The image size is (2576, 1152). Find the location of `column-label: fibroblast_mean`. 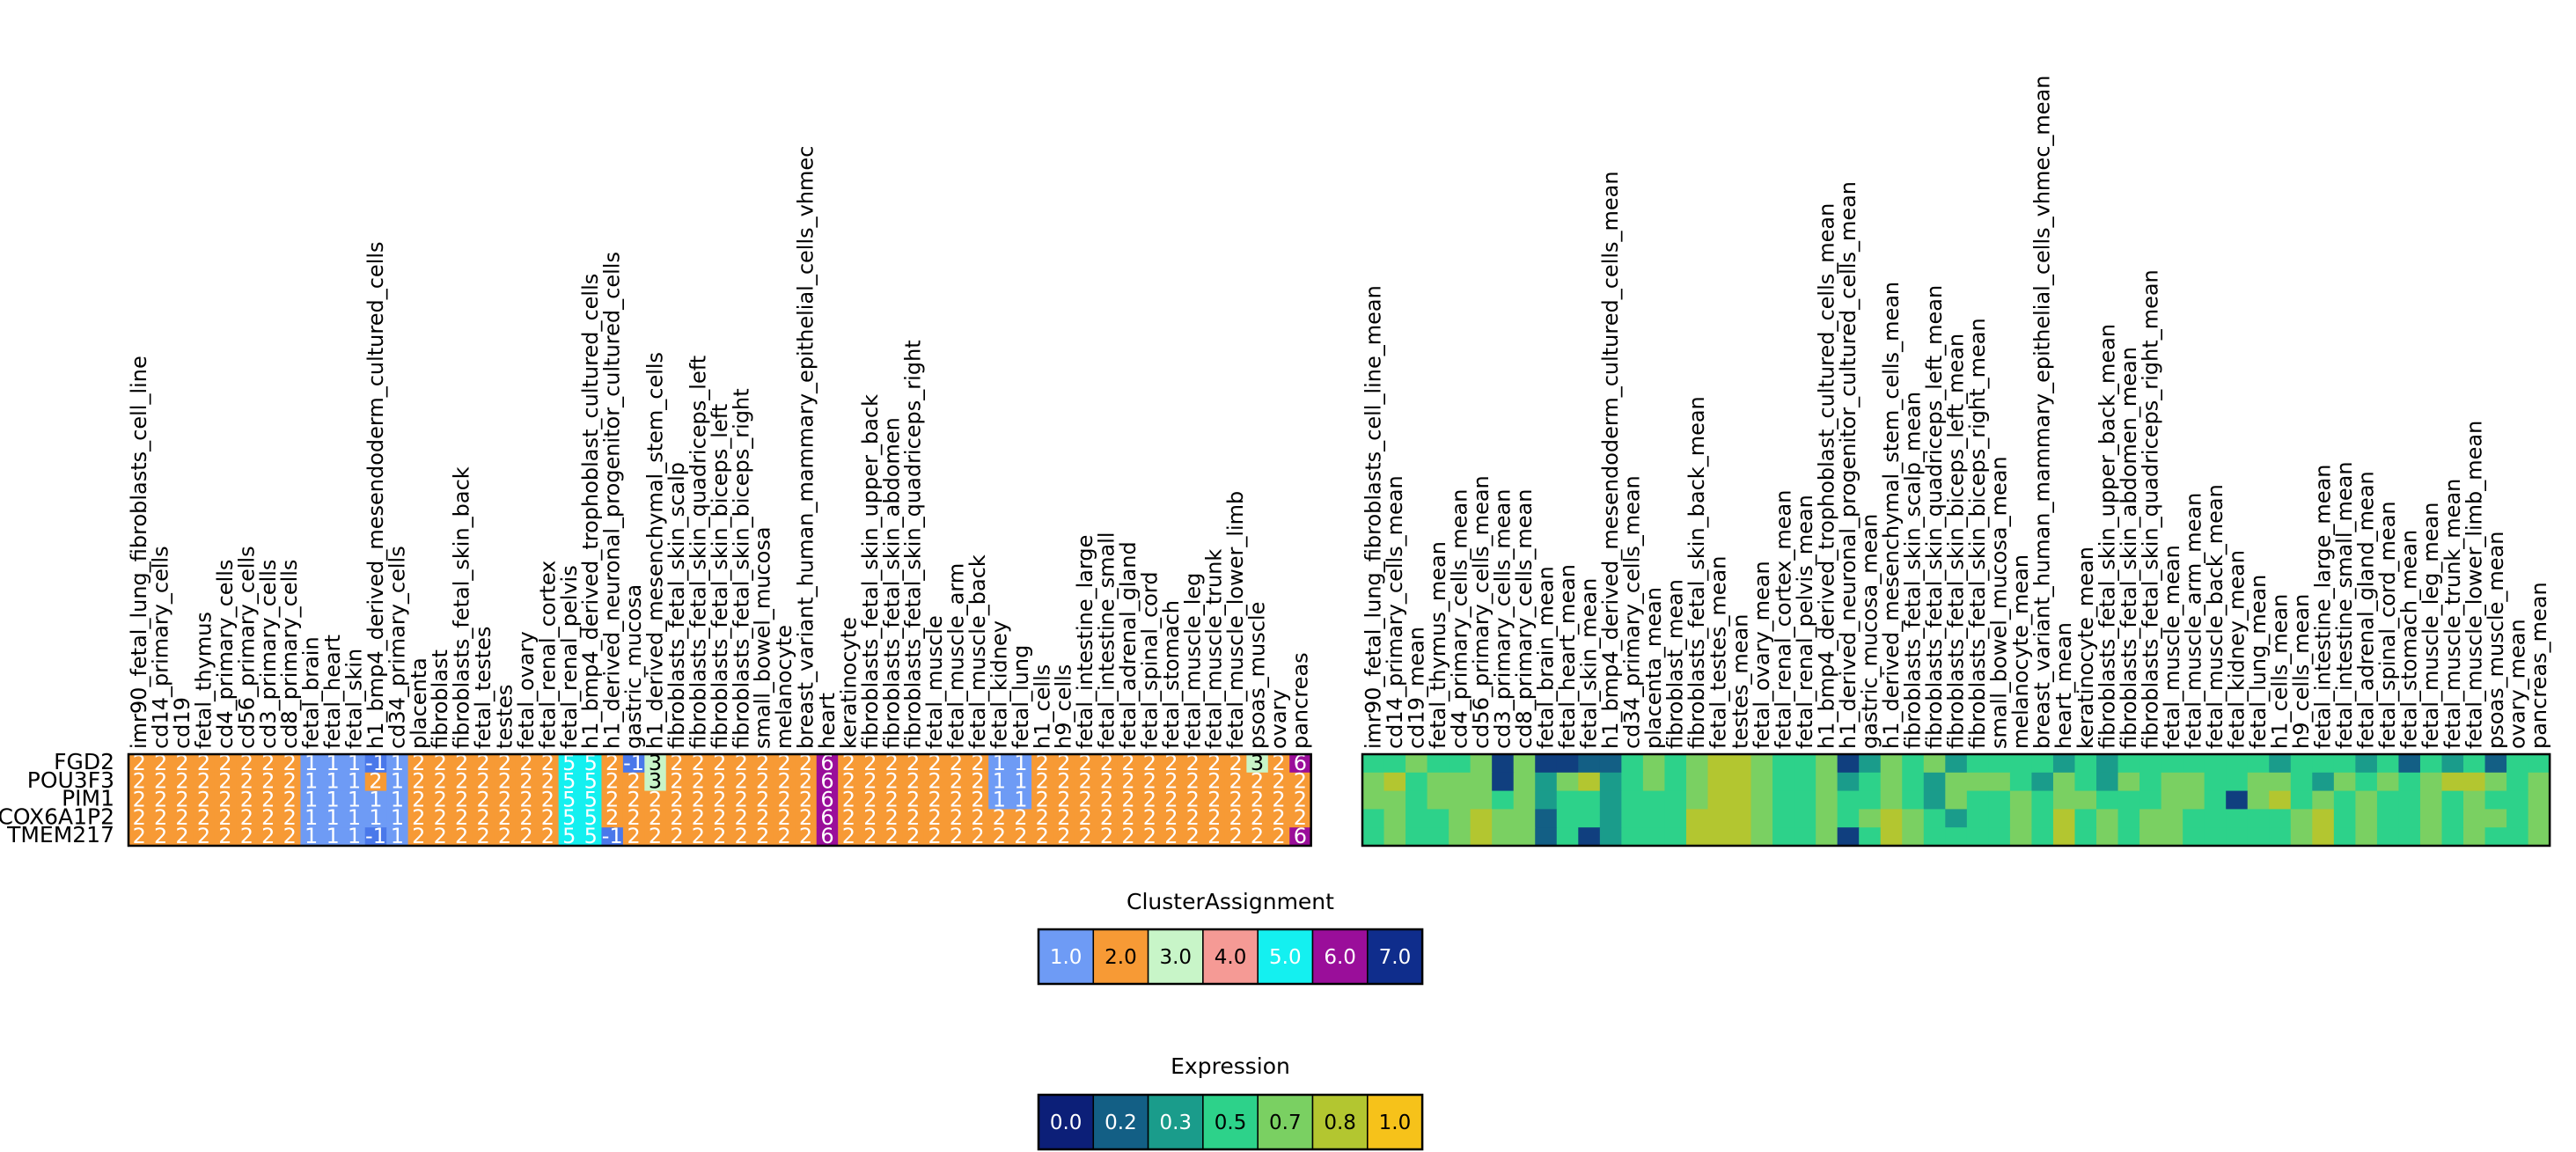

column-label: fibroblast_mean is located at coordinates (1675, 664).